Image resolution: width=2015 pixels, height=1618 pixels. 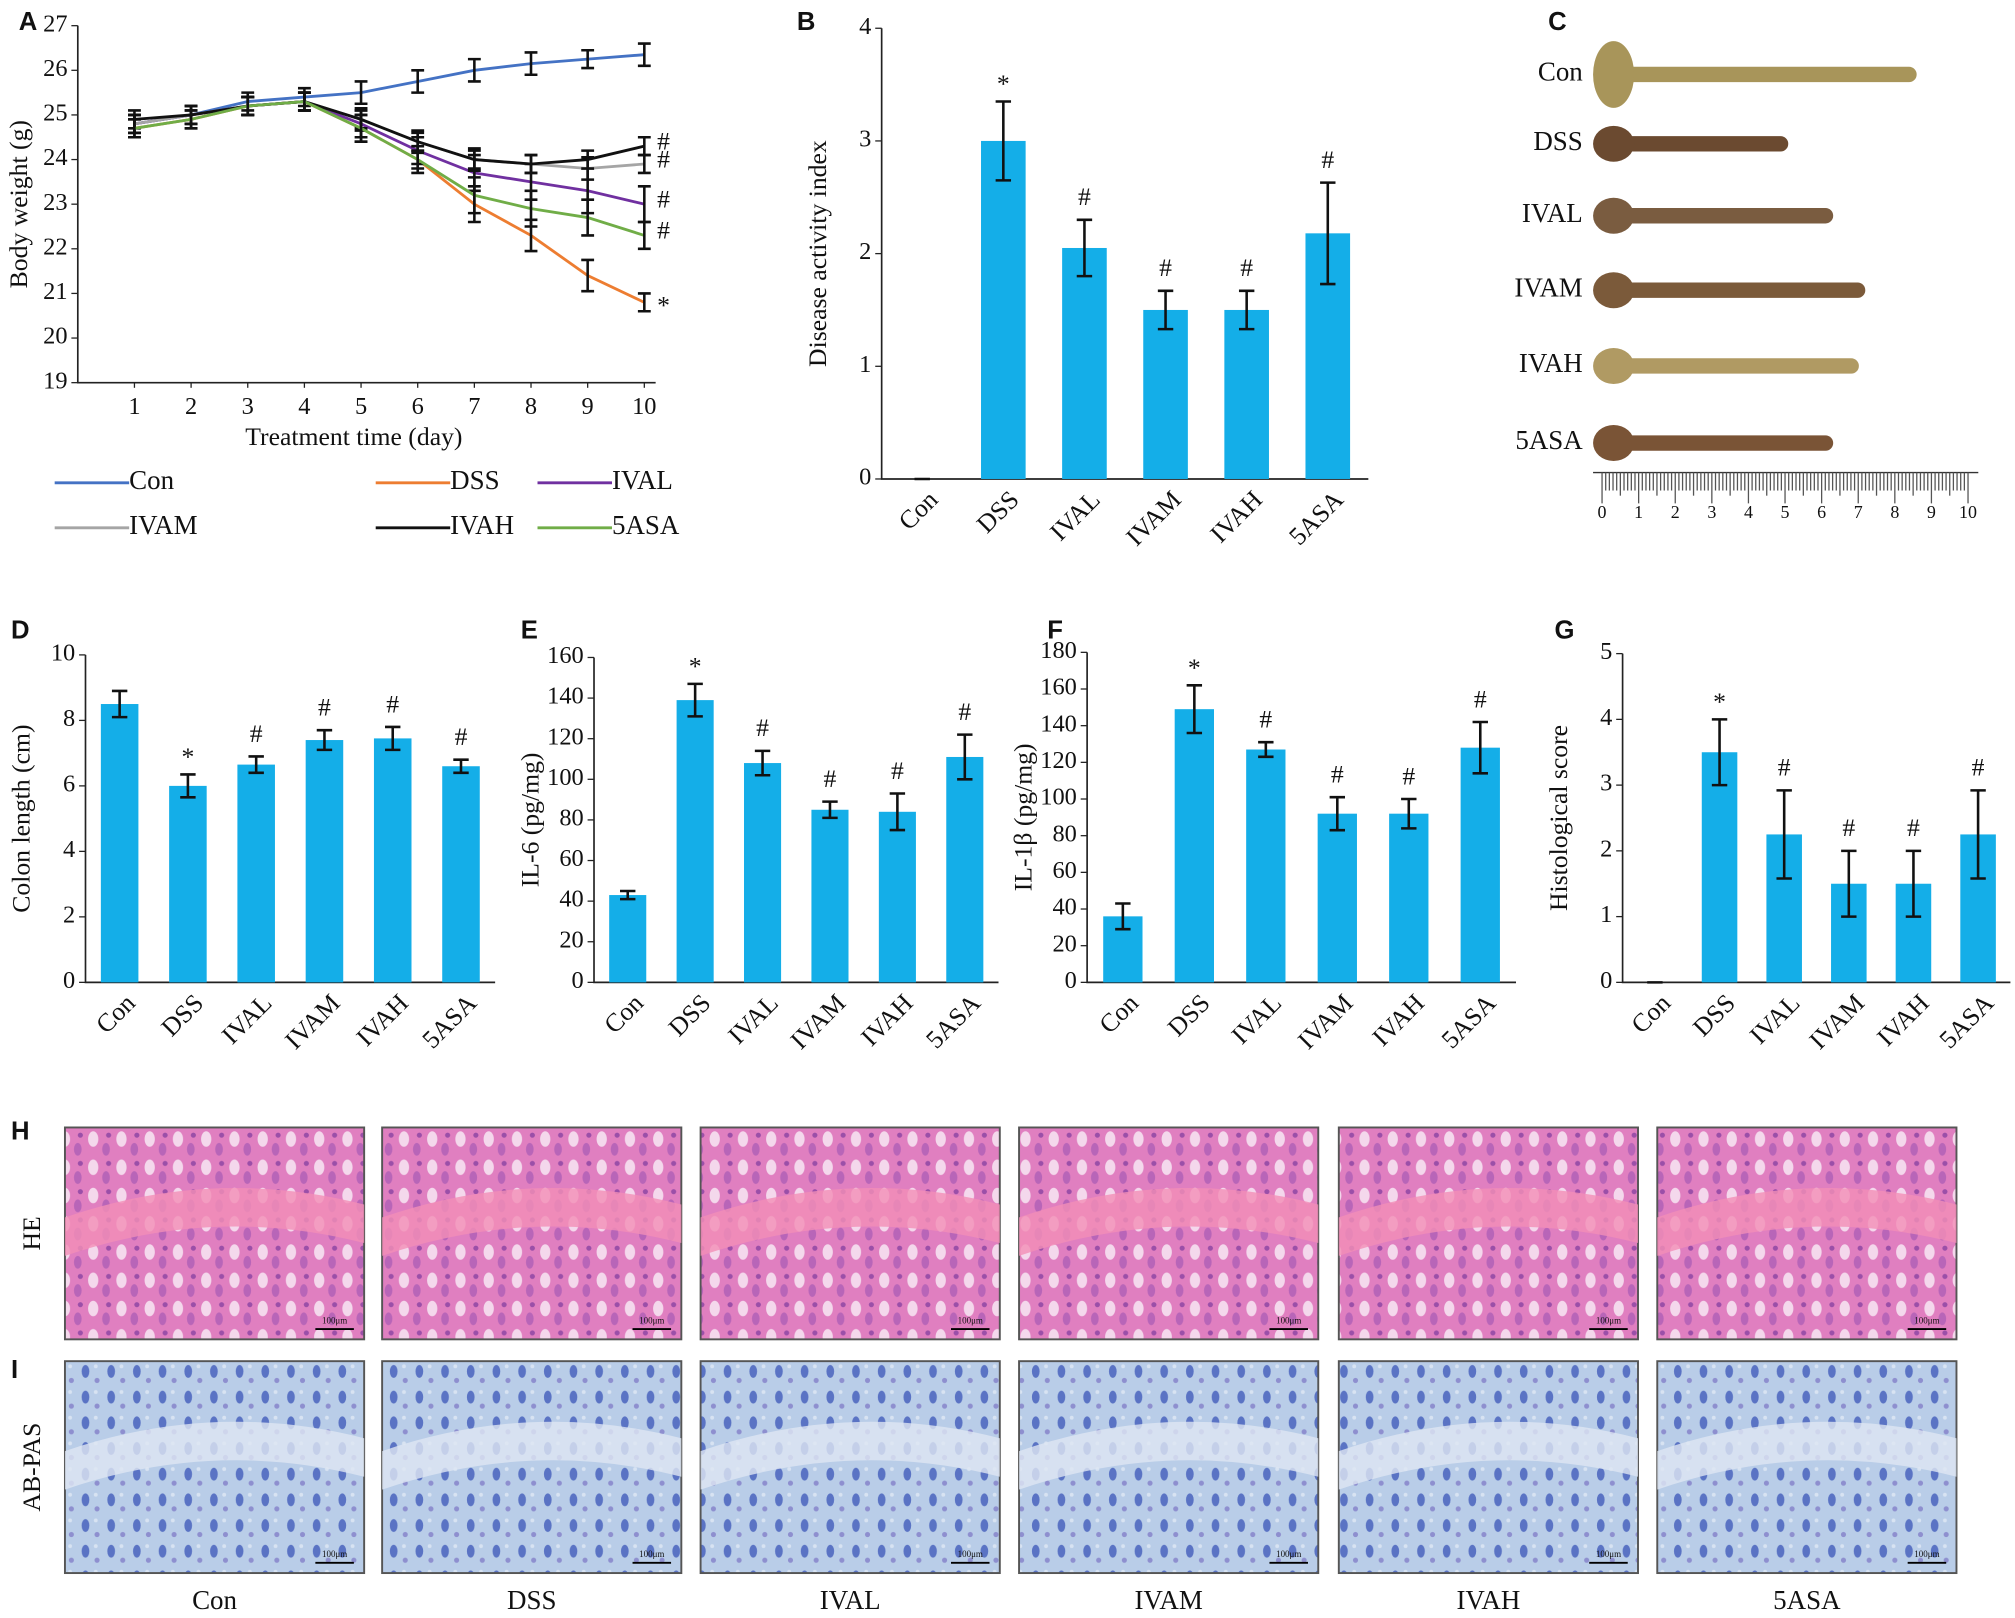 What do you see at coordinates (571, 818) in the screenshot?
I see `y-tick-label: 80` at bounding box center [571, 818].